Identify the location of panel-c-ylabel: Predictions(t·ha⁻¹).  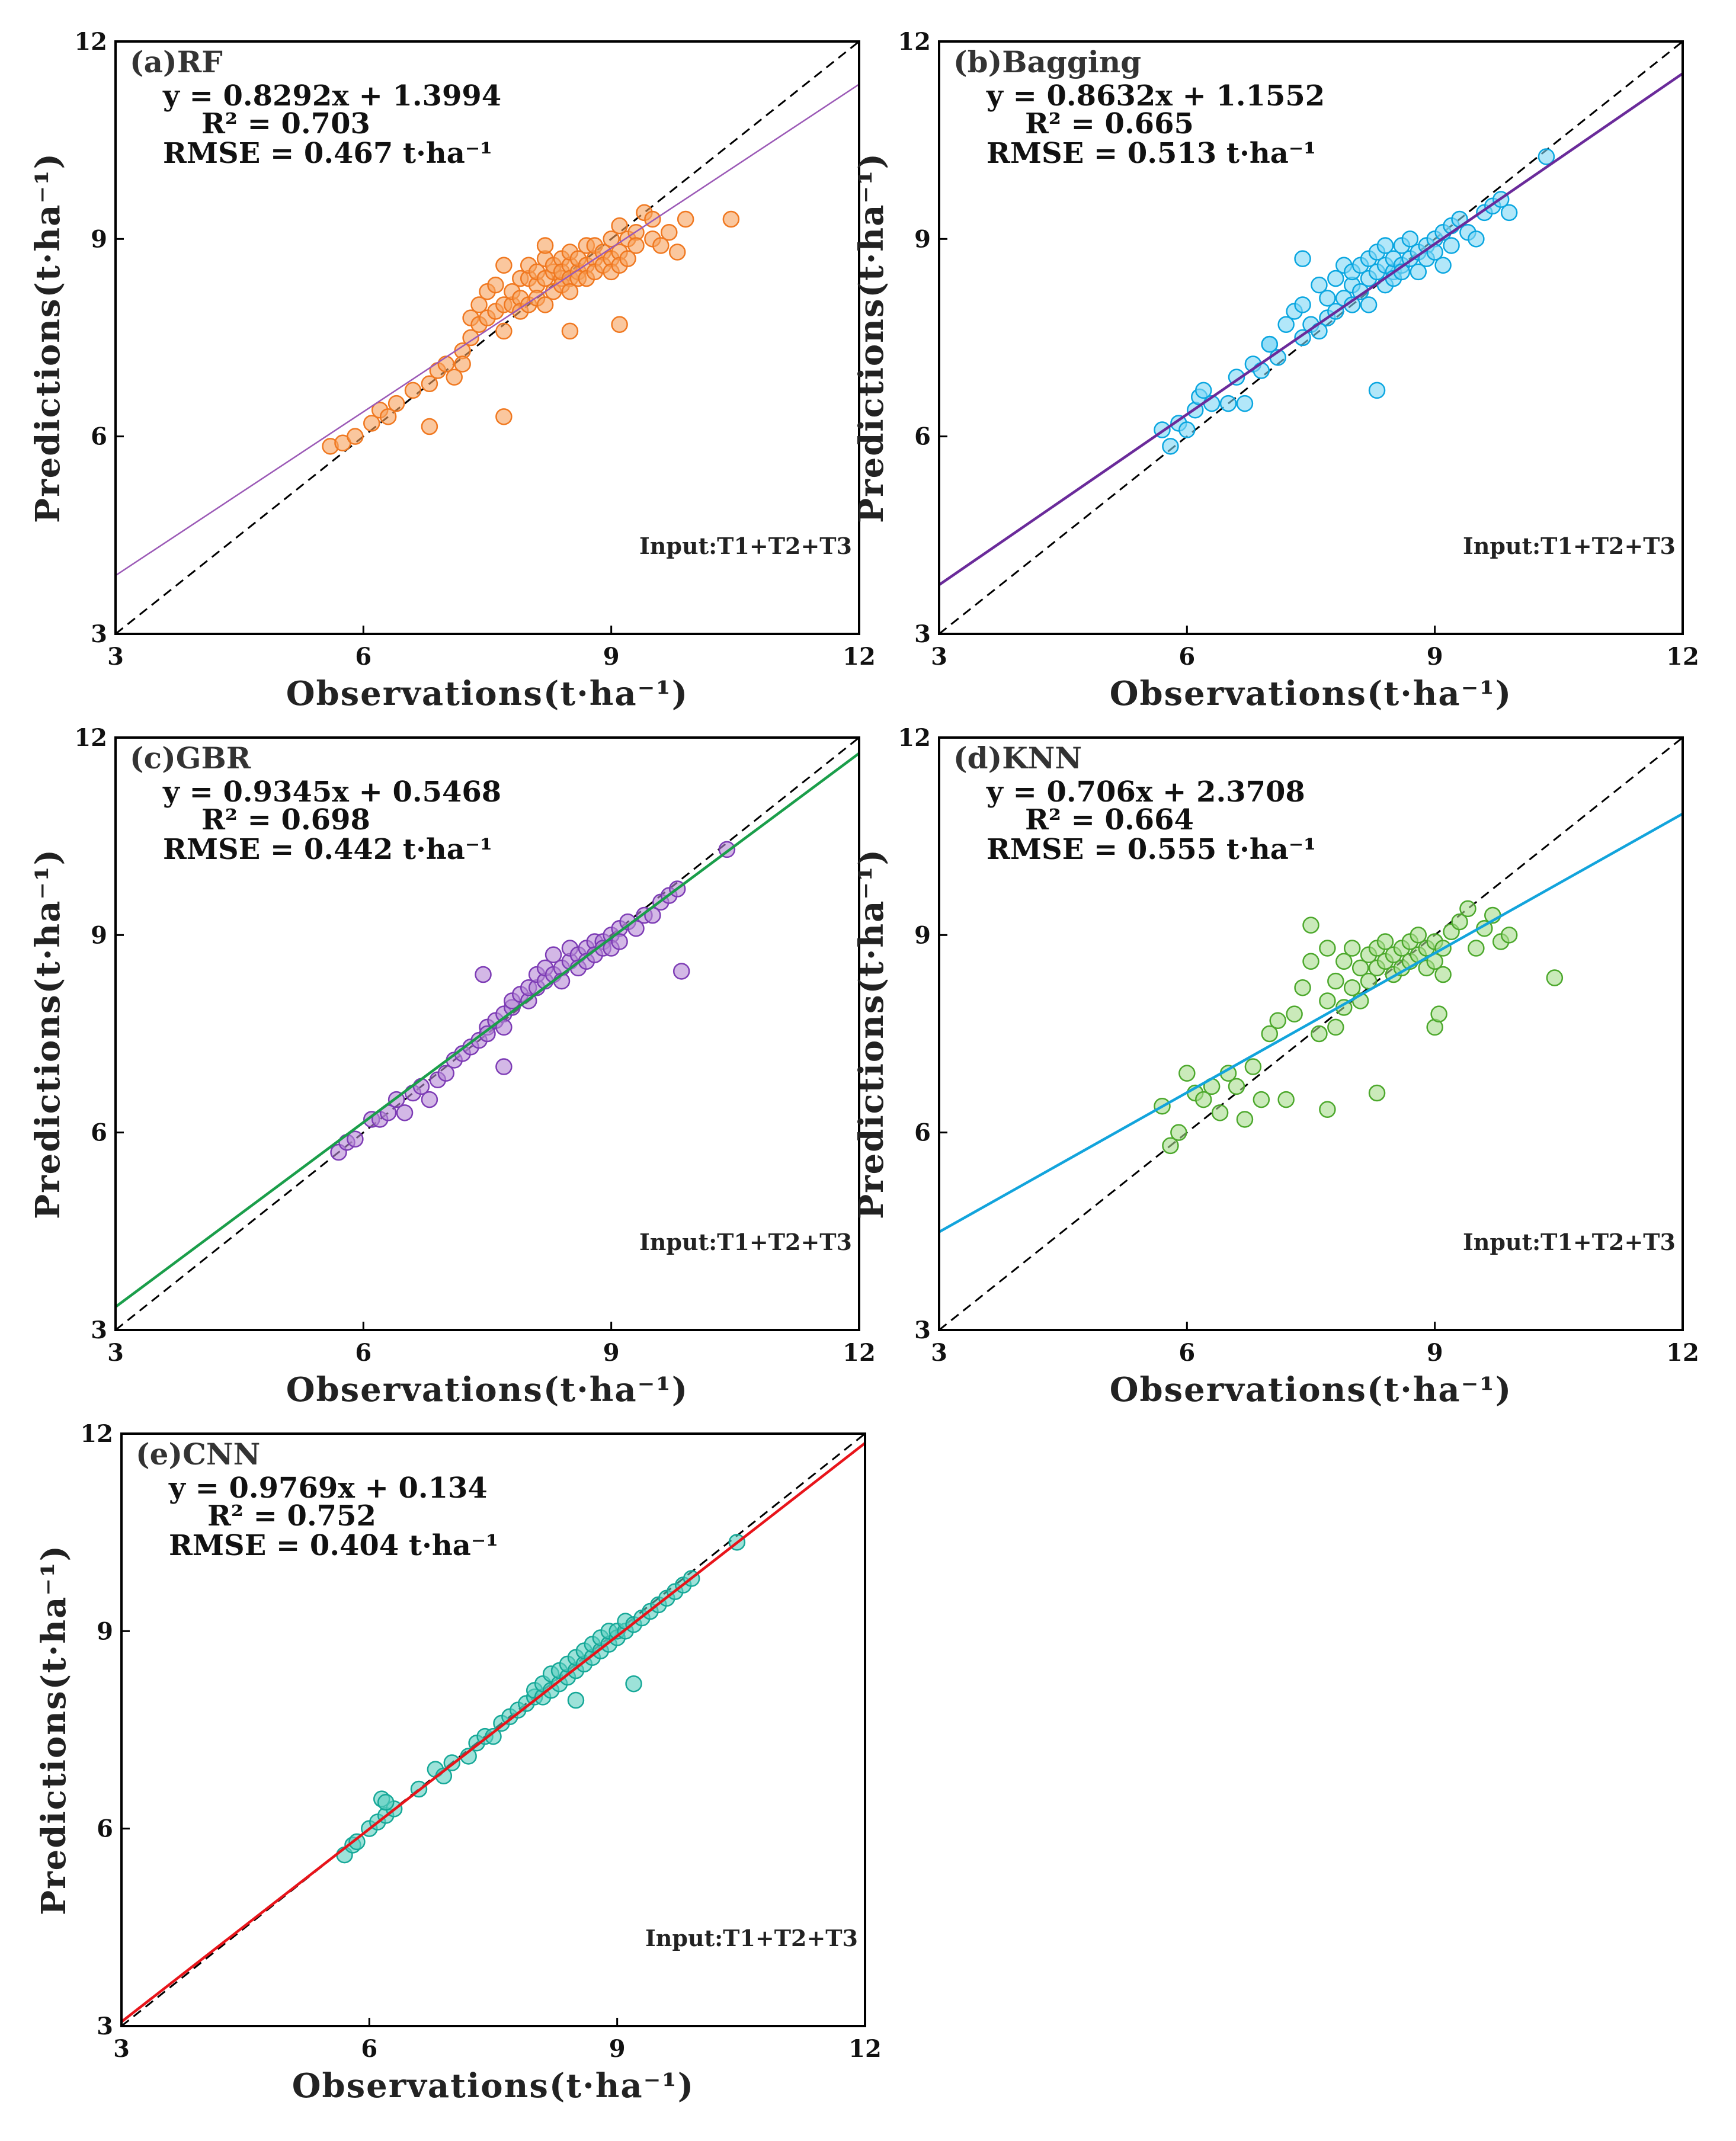
(48, 1033).